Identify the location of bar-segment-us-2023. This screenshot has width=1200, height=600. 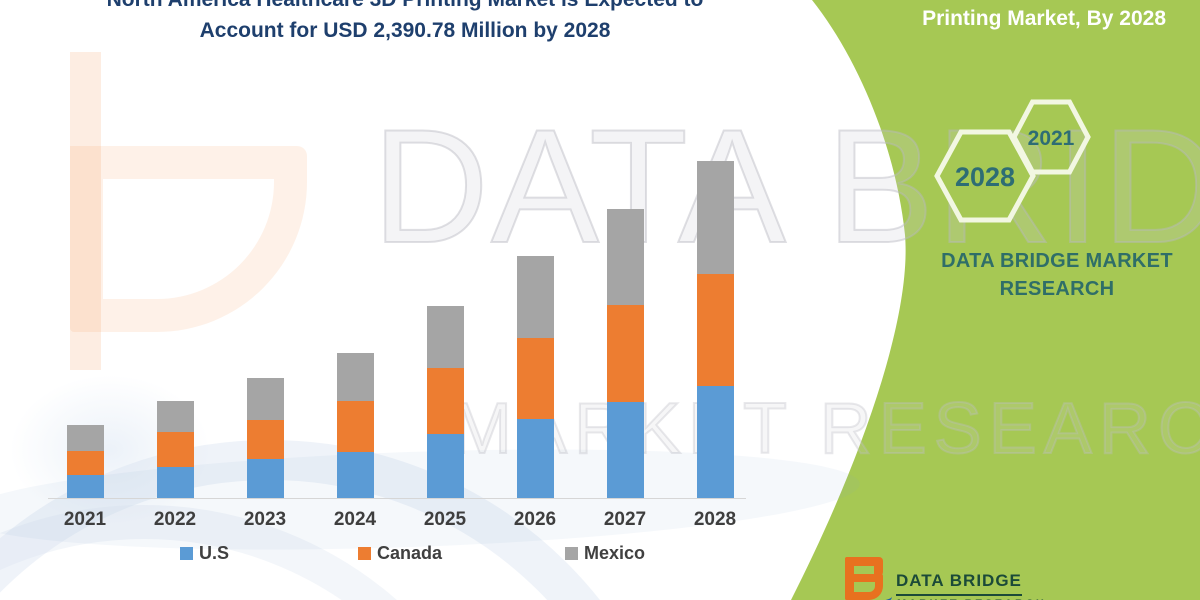
(265, 478).